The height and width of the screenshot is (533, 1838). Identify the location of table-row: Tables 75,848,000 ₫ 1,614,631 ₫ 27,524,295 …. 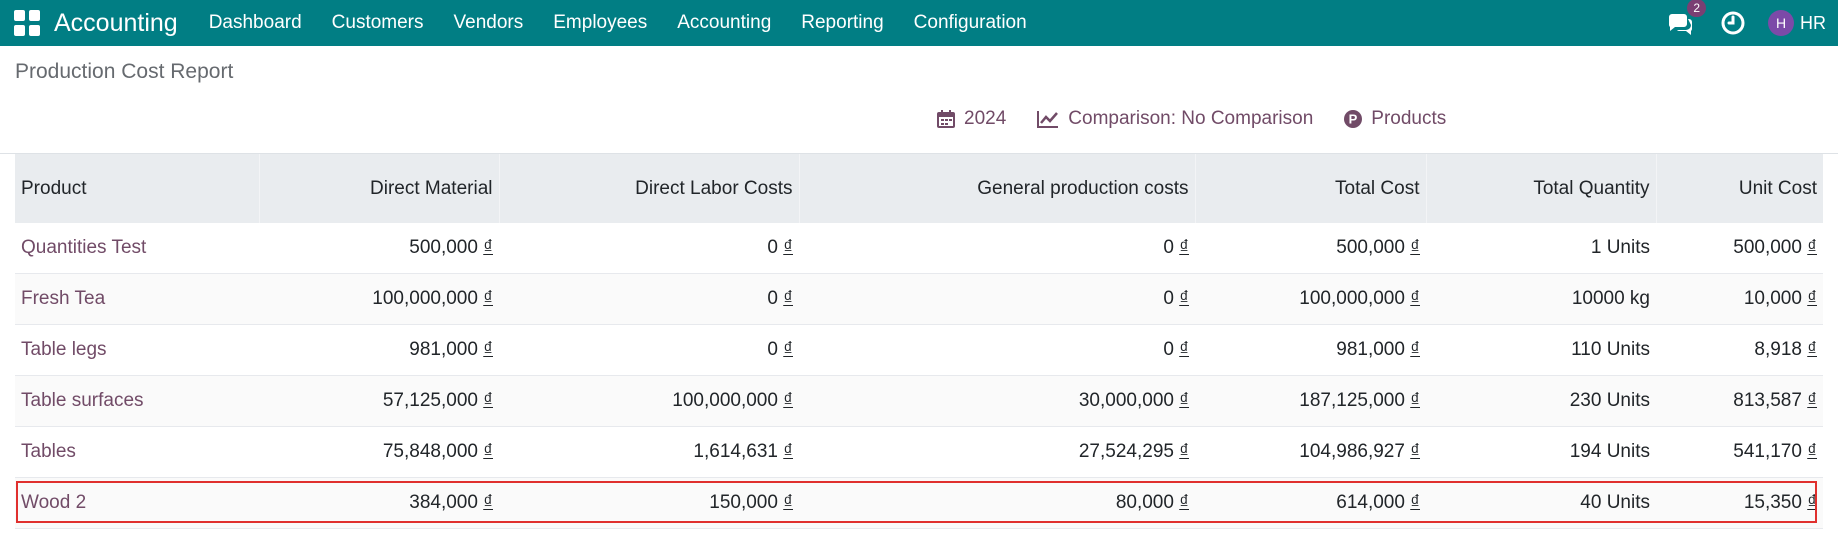
(919, 452).